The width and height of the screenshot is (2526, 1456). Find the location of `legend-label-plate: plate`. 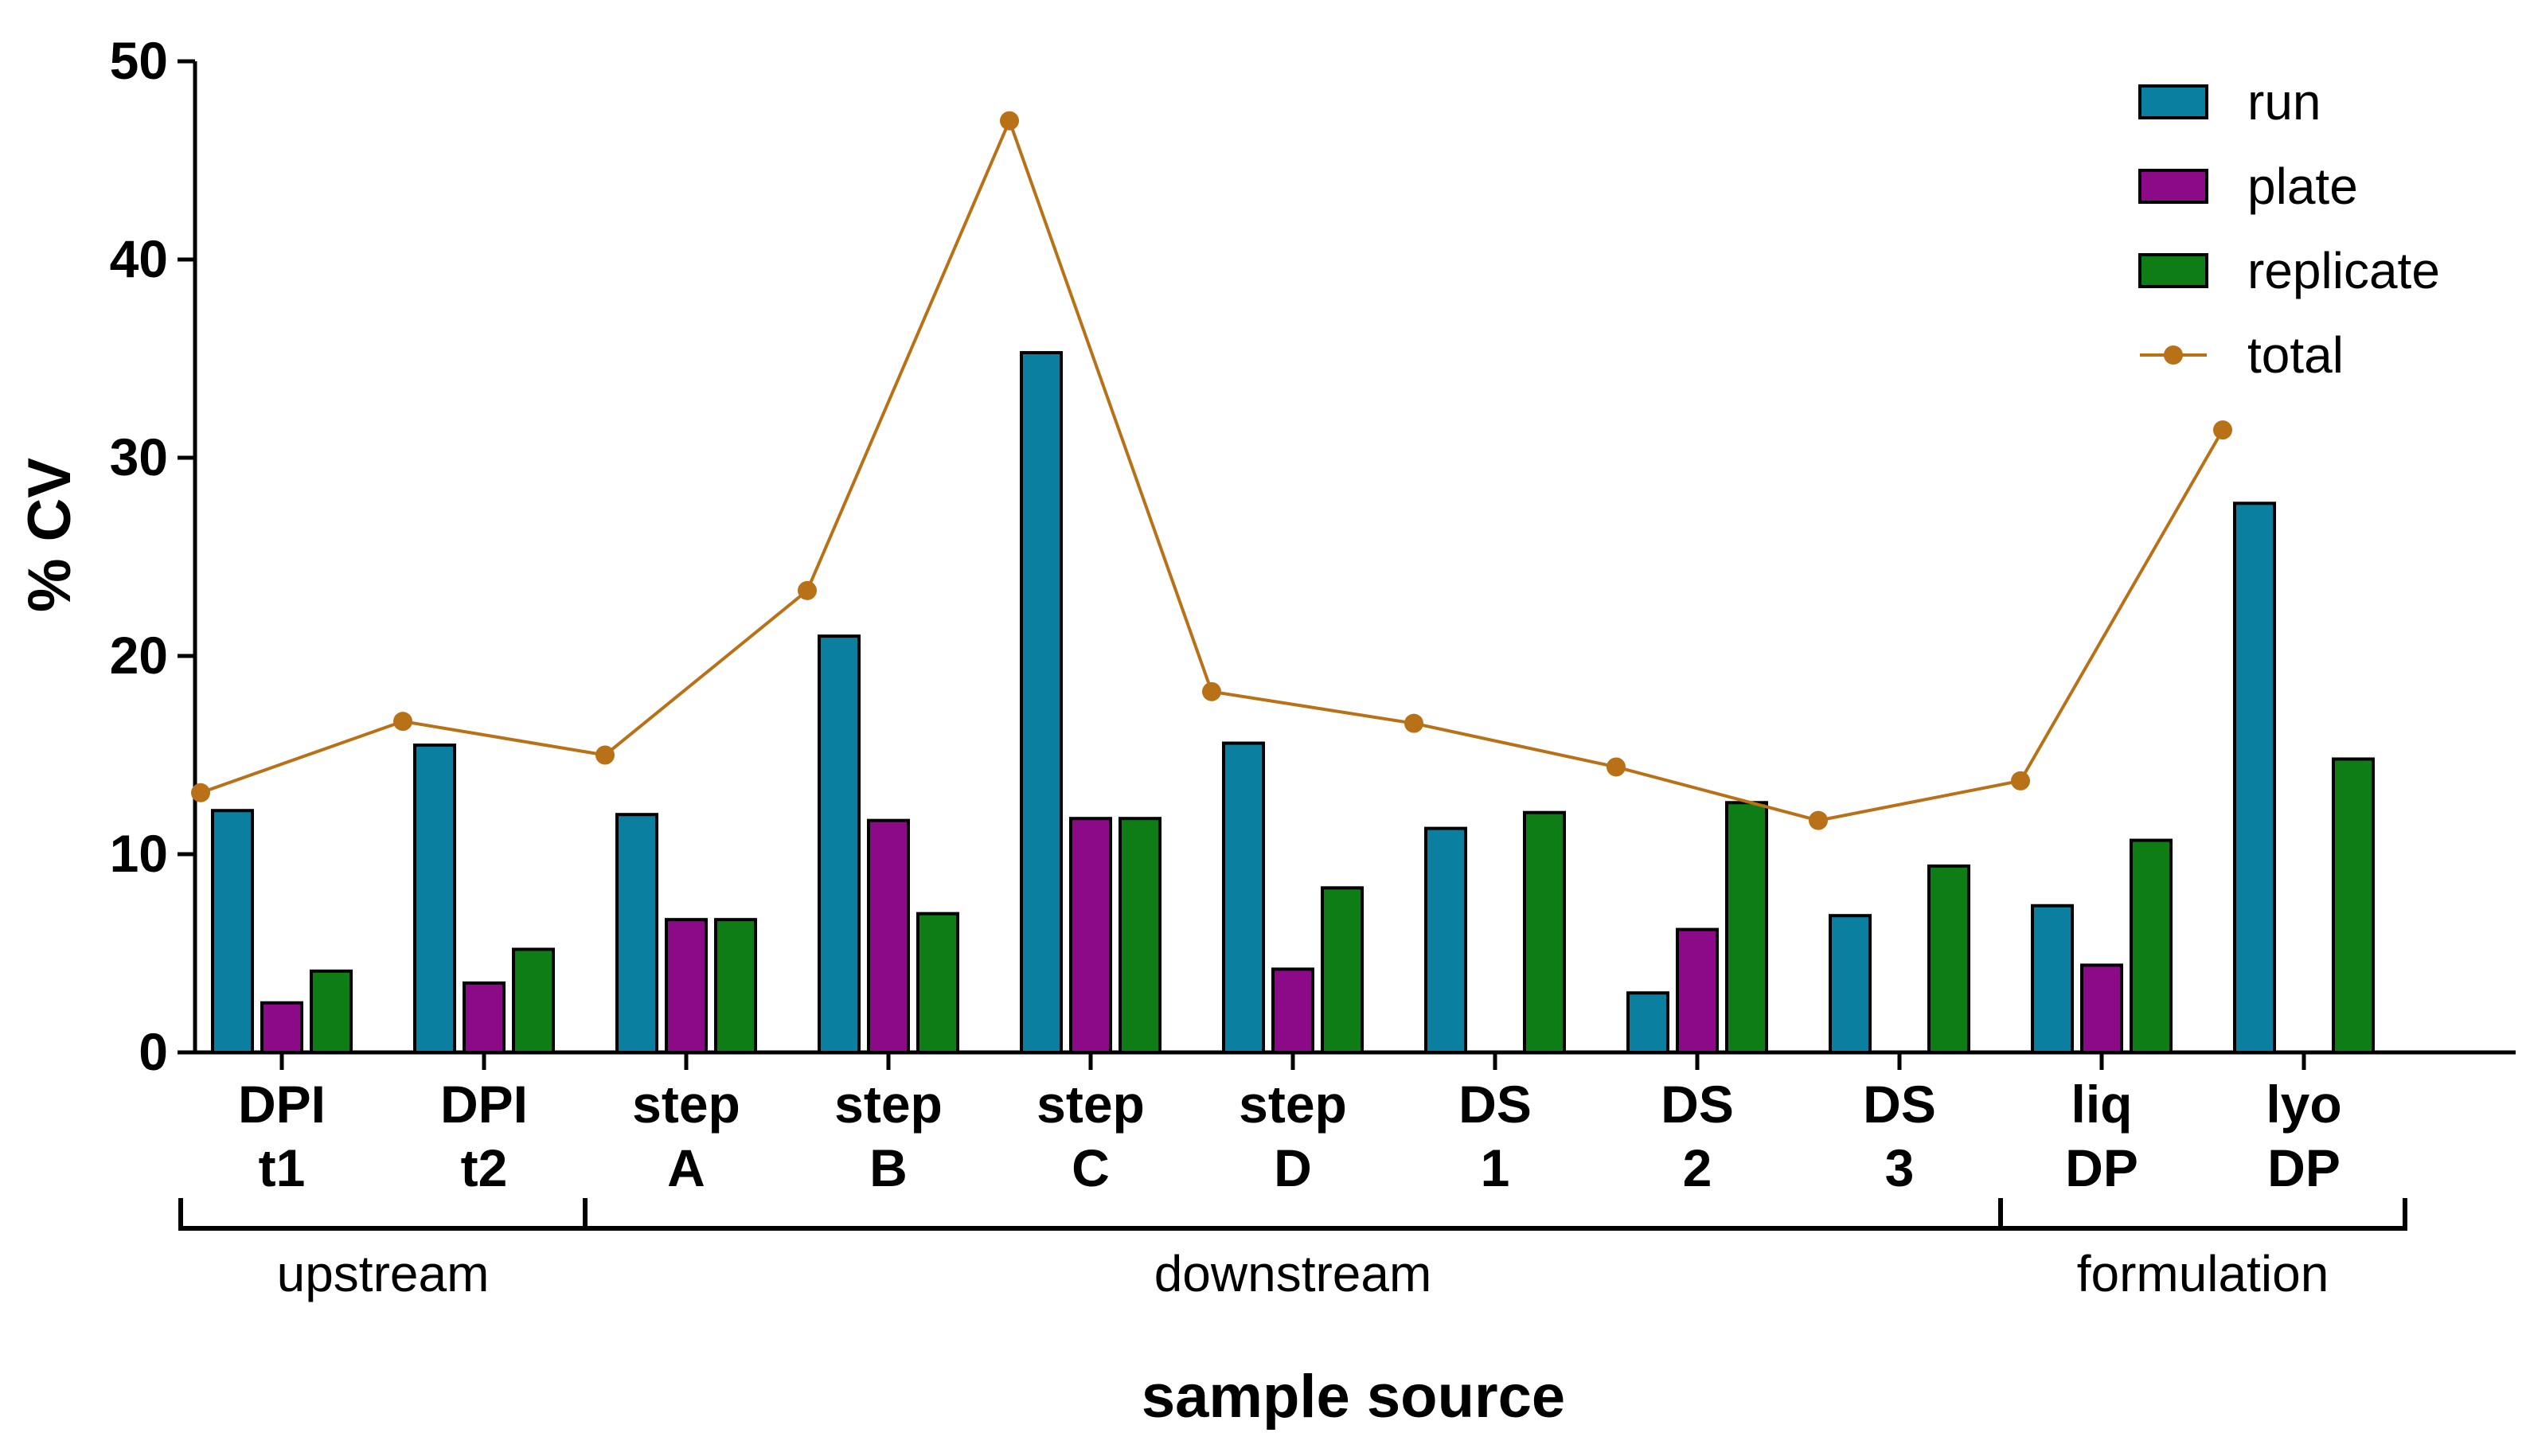

legend-label-plate: plate is located at coordinates (2302, 186).